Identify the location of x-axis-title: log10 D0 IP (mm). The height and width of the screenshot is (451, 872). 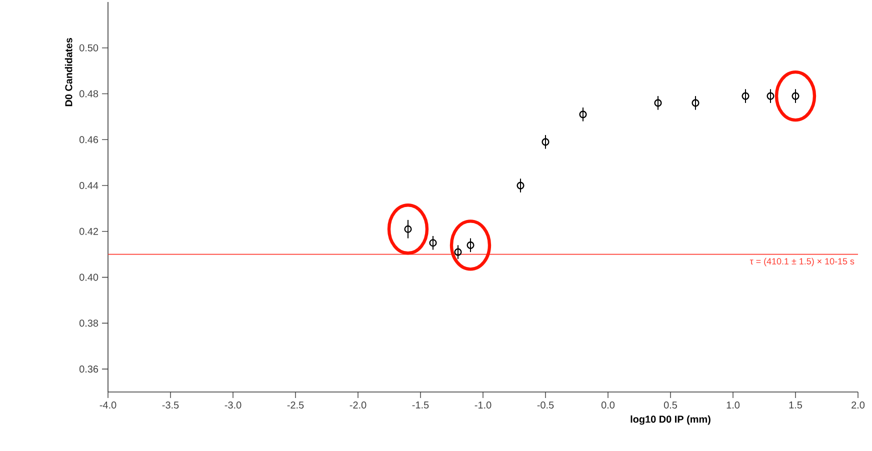
(670, 420).